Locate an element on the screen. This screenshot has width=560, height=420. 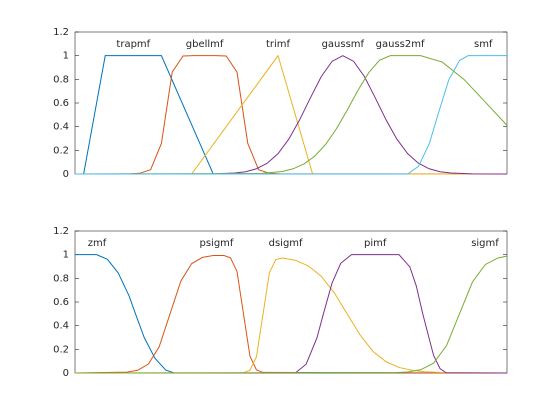
curve-label: gauss2mf is located at coordinates (400, 44).